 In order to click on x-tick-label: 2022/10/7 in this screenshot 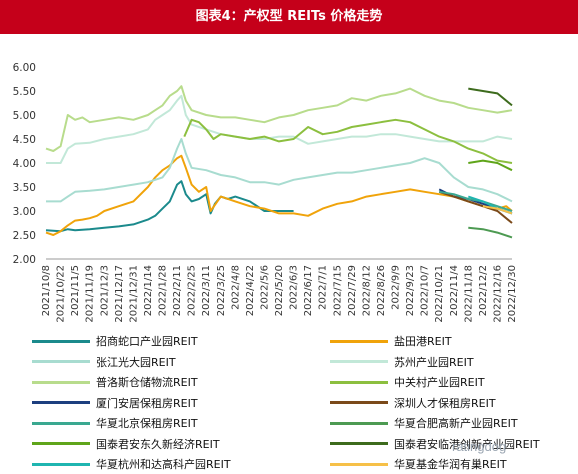, I will do `click(425, 290)`.